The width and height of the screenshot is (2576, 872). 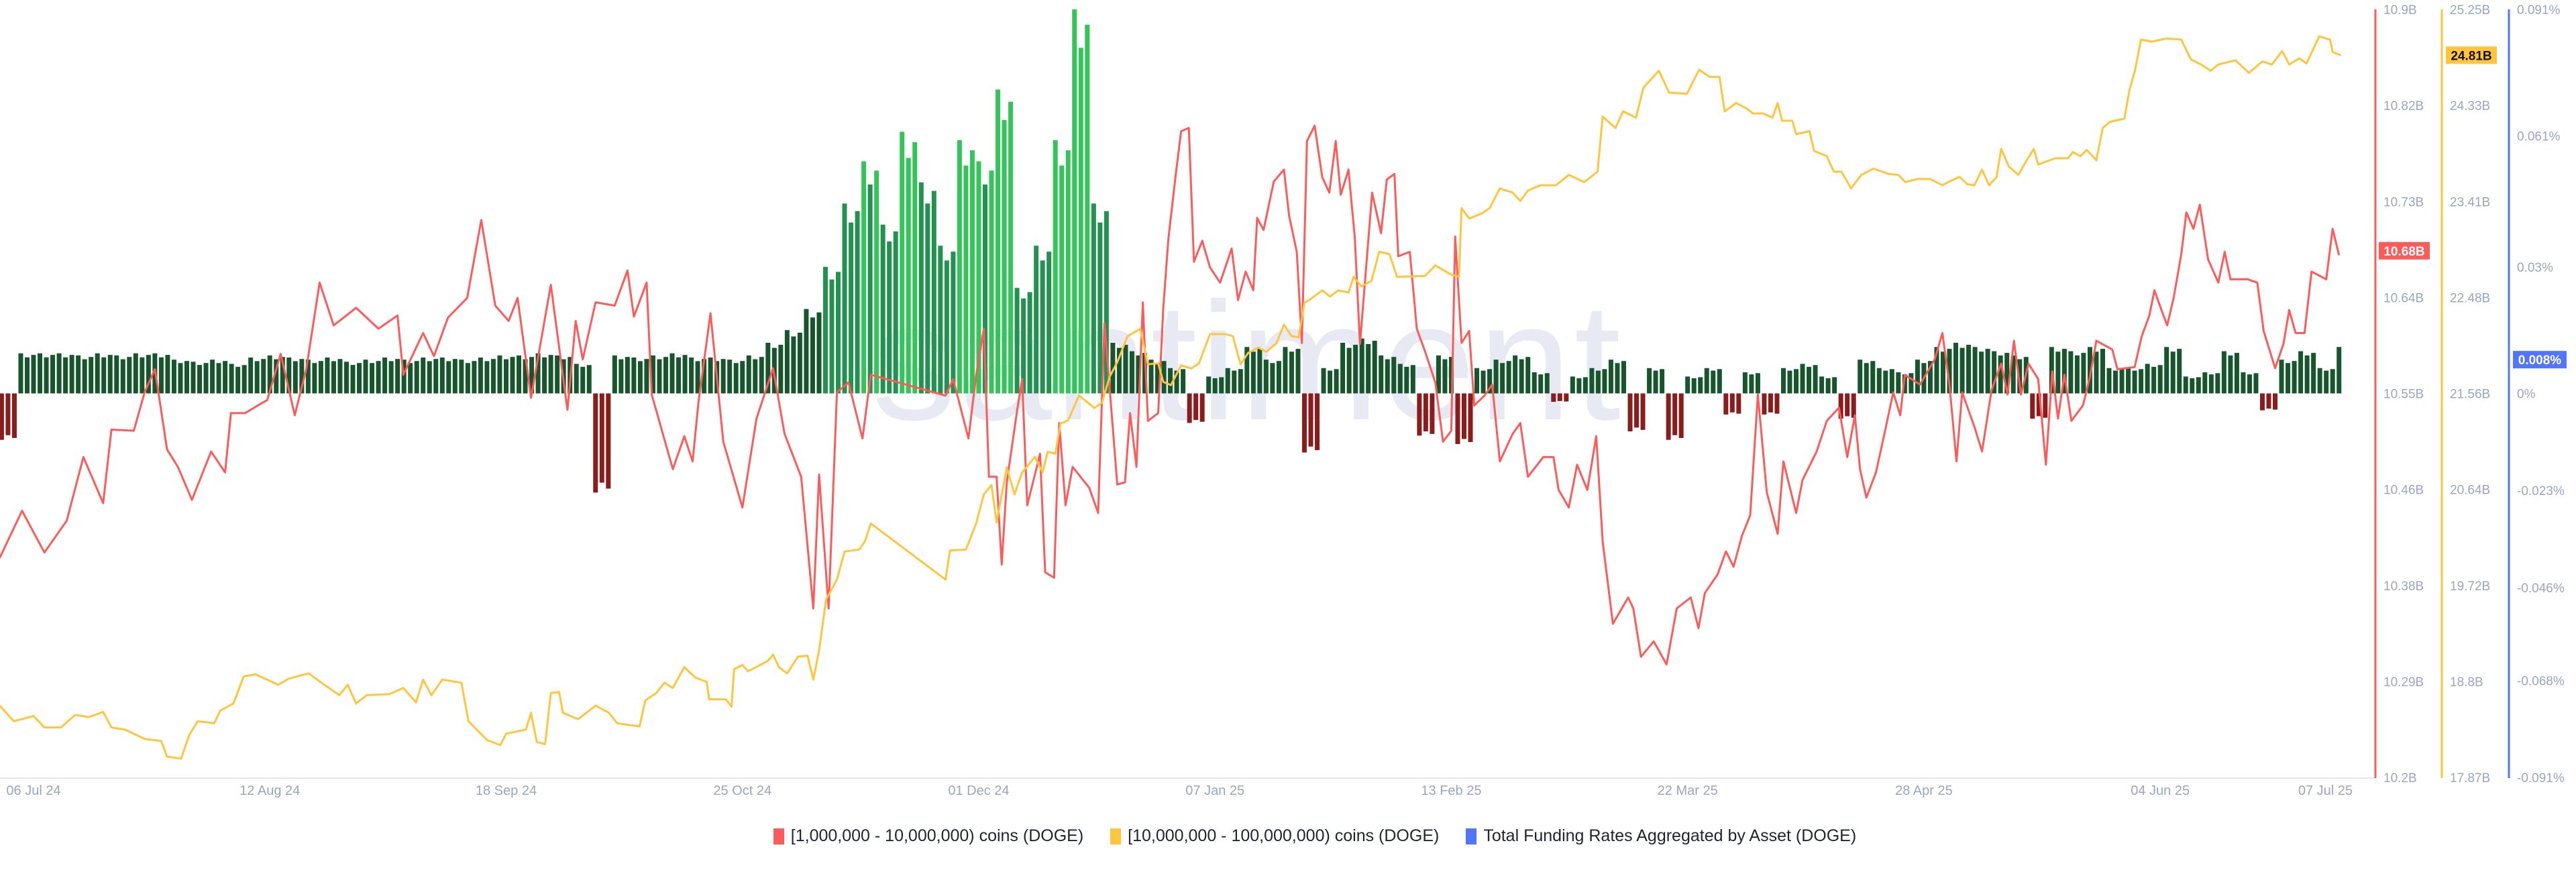 What do you see at coordinates (928, 836) in the screenshot?
I see `legend-item-small-holders: [1,000,000 - 10,000,000) coins (DOGE)` at bounding box center [928, 836].